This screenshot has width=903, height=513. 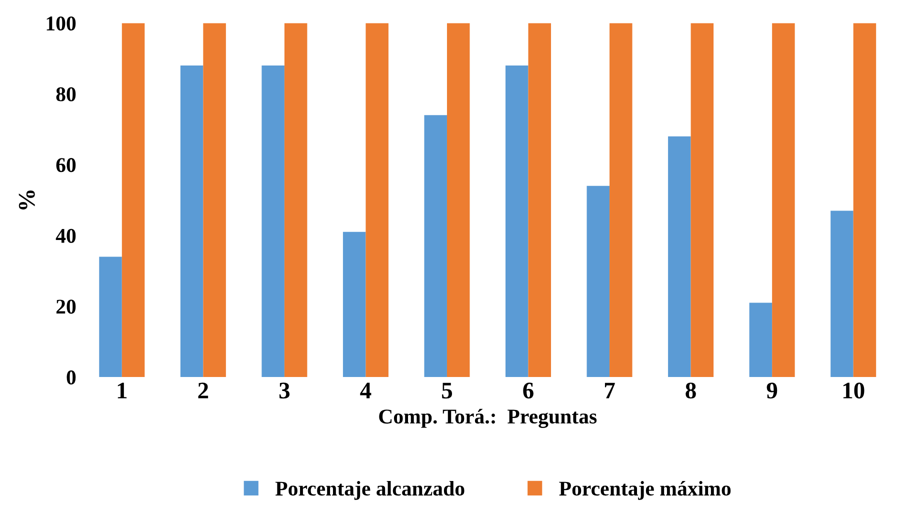 I want to click on x-tick-label: 5, so click(x=447, y=390).